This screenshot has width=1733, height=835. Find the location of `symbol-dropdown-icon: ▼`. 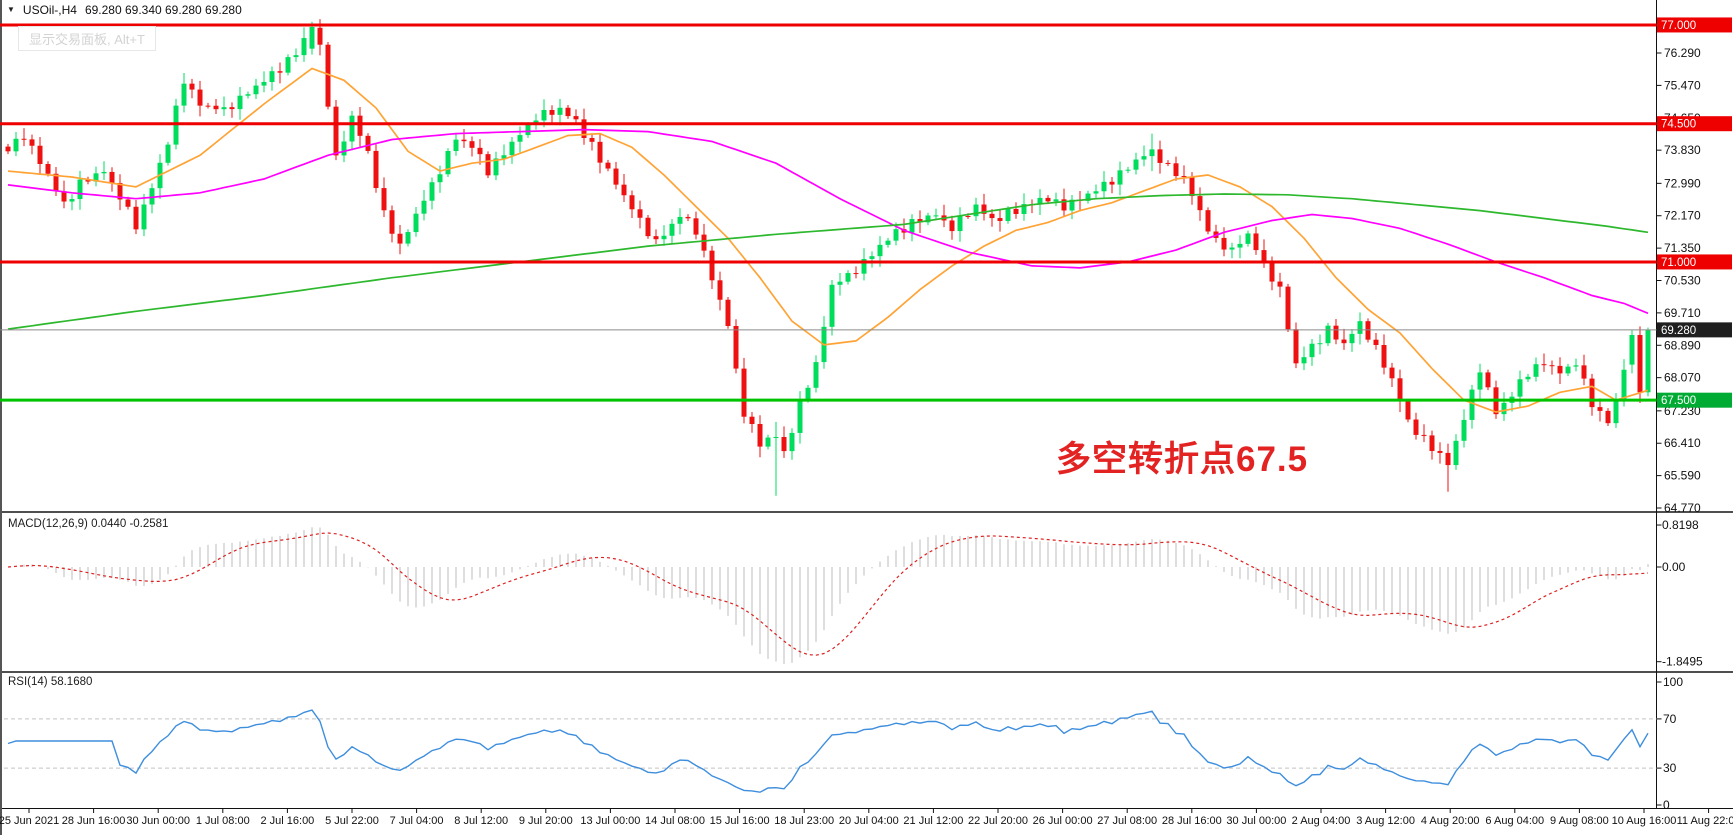

symbol-dropdown-icon: ▼ is located at coordinates (11, 9).